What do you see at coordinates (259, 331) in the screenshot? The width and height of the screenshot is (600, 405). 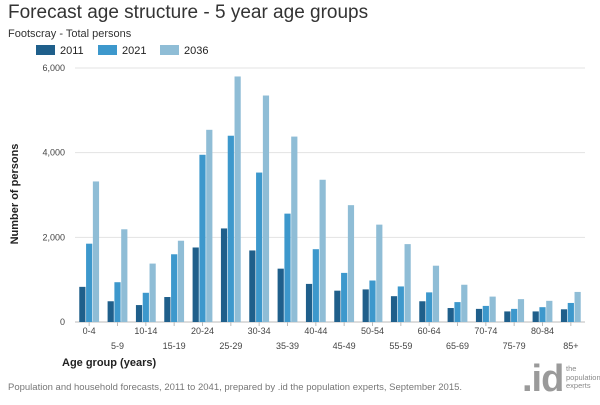 I see `x-tick-label: 30-34` at bounding box center [259, 331].